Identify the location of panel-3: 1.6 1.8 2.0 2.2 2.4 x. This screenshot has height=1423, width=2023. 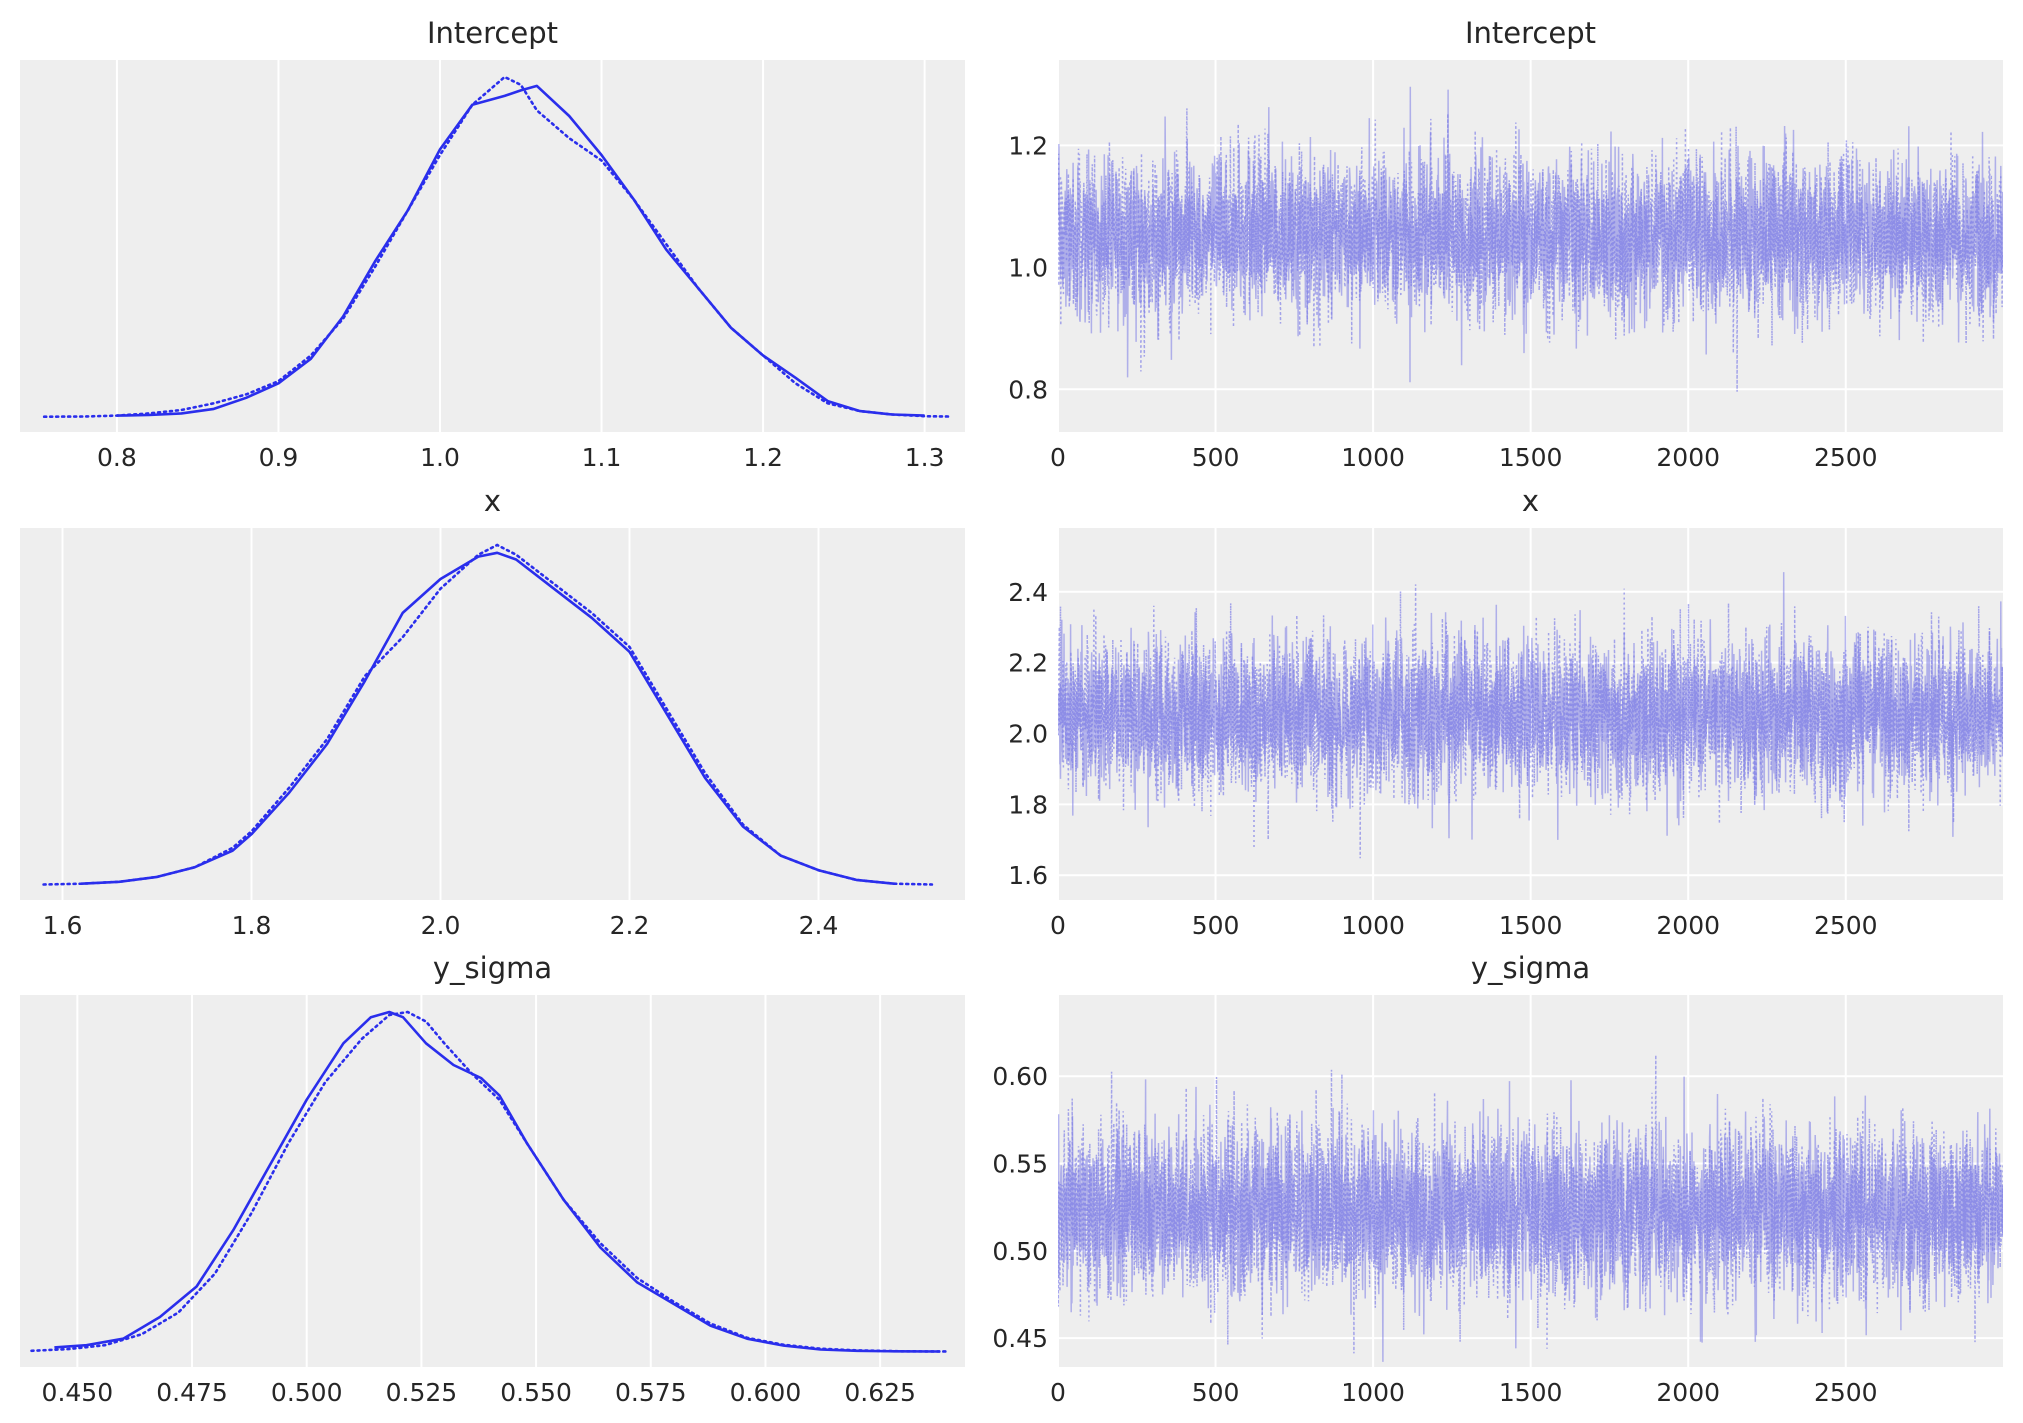
(492, 712).